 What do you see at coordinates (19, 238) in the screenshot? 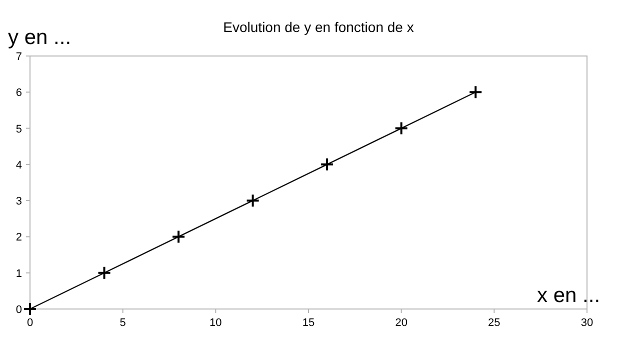
I see `y-tick-label: 2` at bounding box center [19, 238].